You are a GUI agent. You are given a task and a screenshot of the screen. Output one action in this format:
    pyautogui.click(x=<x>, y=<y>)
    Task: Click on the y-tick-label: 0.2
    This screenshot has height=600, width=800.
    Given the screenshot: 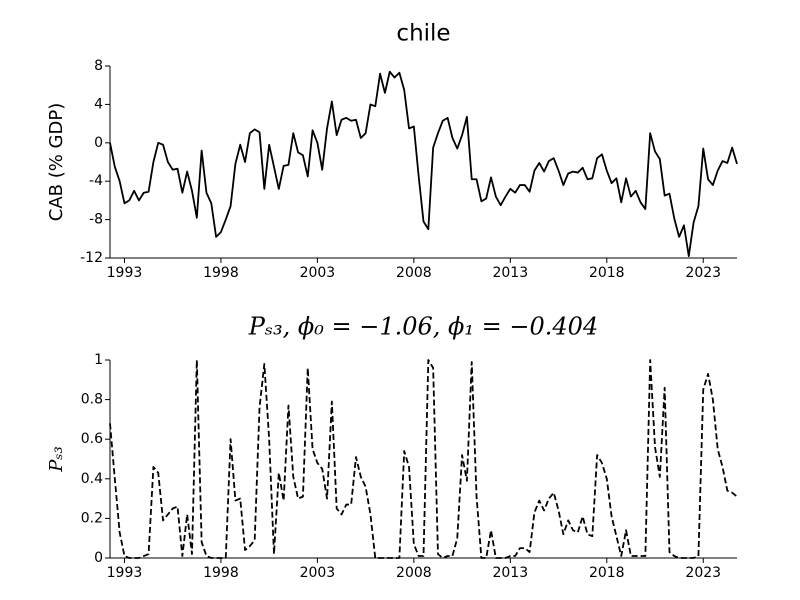 What is the action you would take?
    pyautogui.click(x=92, y=518)
    